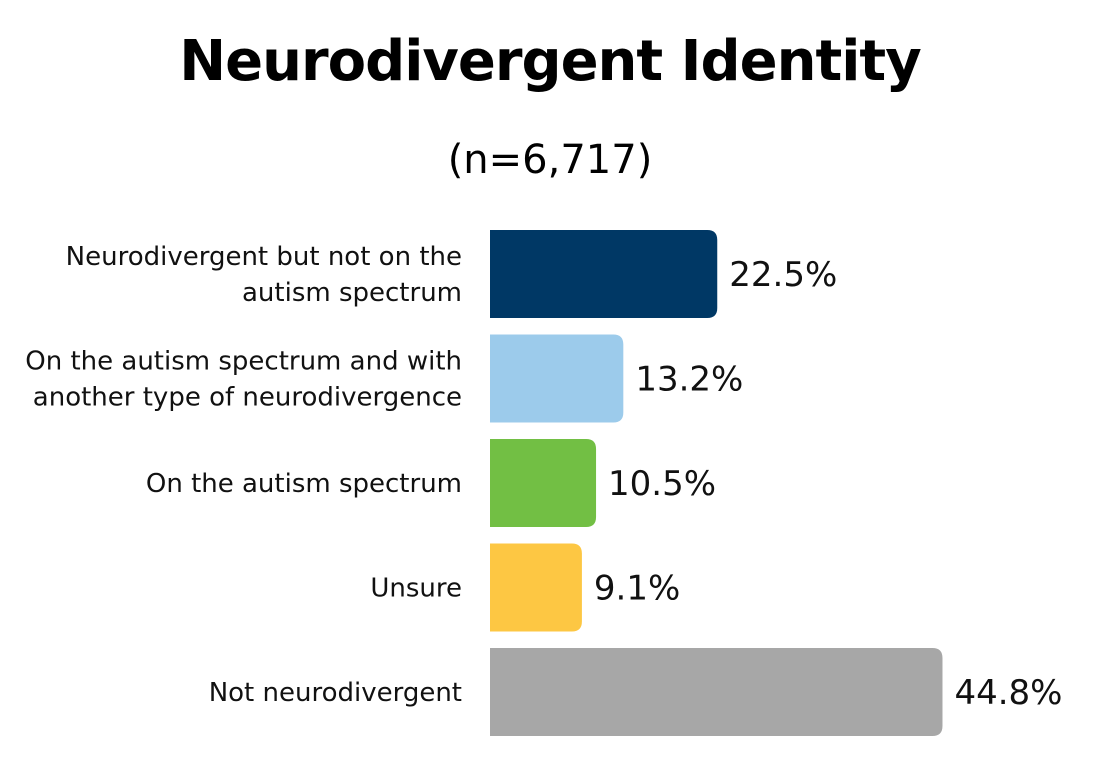 Image resolution: width=1100 pixels, height=765 pixels. What do you see at coordinates (243, 362) in the screenshot?
I see `category-label-line: On the autism spectrum and with` at bounding box center [243, 362].